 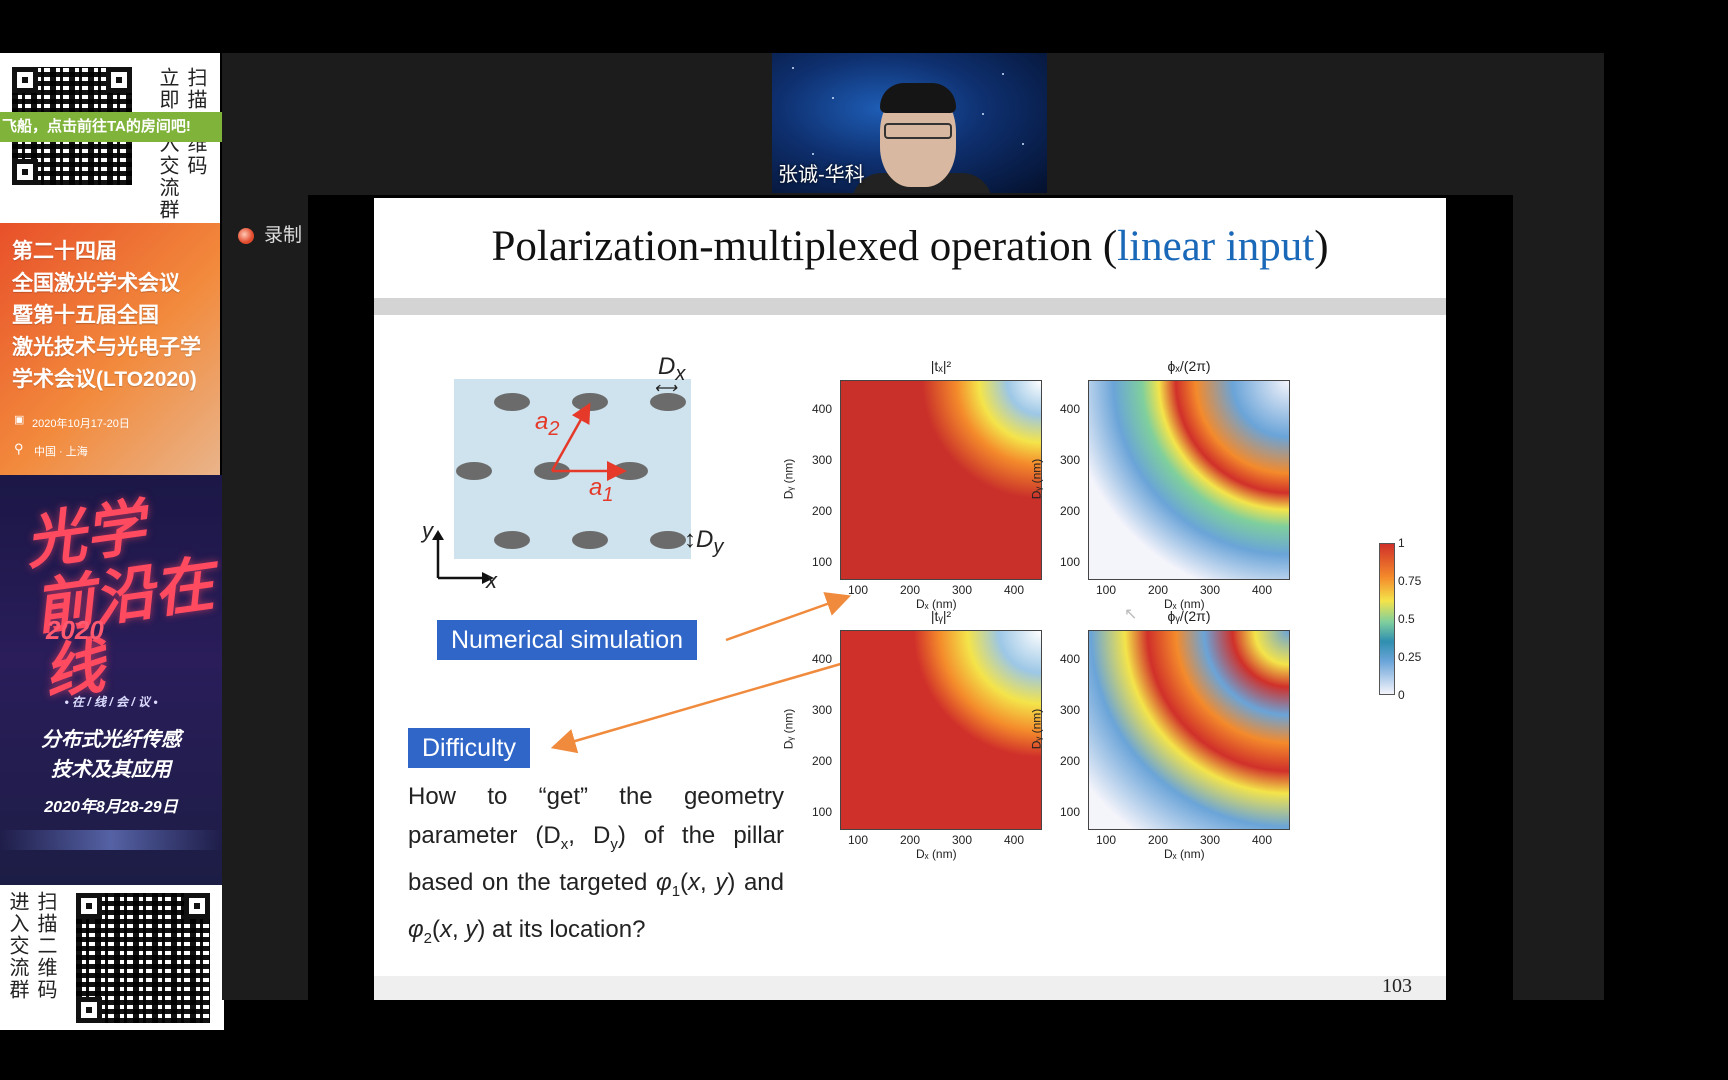 I want to click on numerical-simulation-box: Numerical simulation, so click(x=567, y=640).